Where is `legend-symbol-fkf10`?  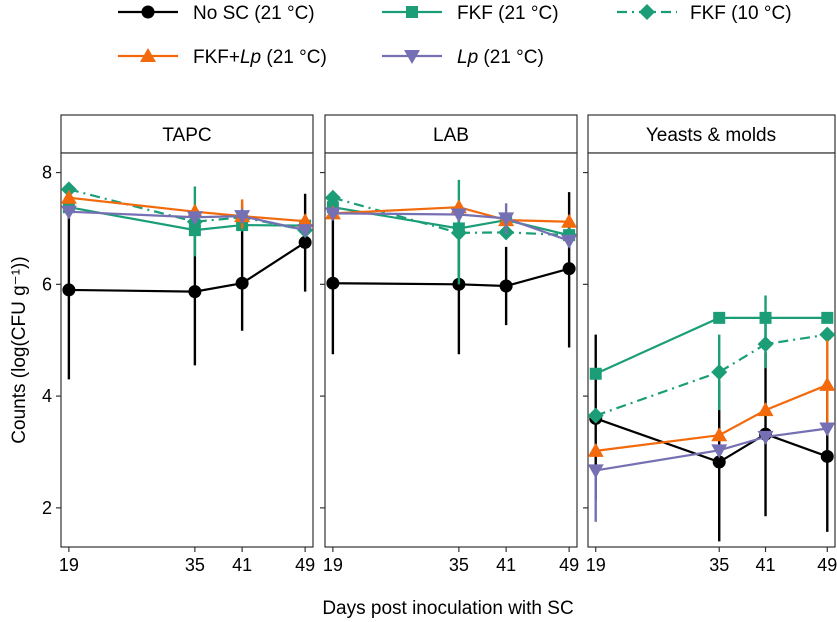
legend-symbol-fkf10 is located at coordinates (647, 12).